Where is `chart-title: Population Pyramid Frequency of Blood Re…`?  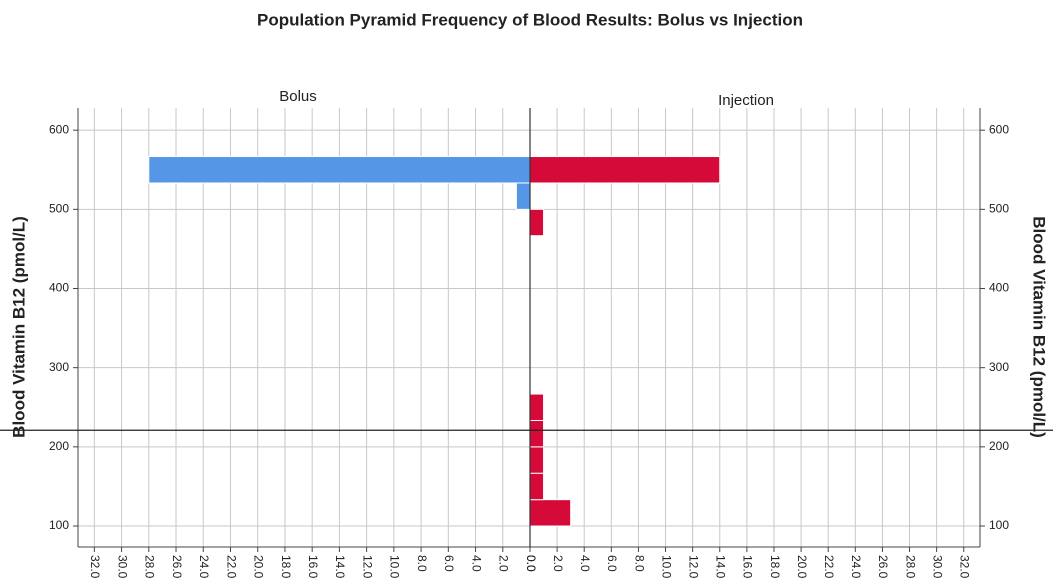
chart-title: Population Pyramid Frequency of Blood Re… is located at coordinates (530, 19).